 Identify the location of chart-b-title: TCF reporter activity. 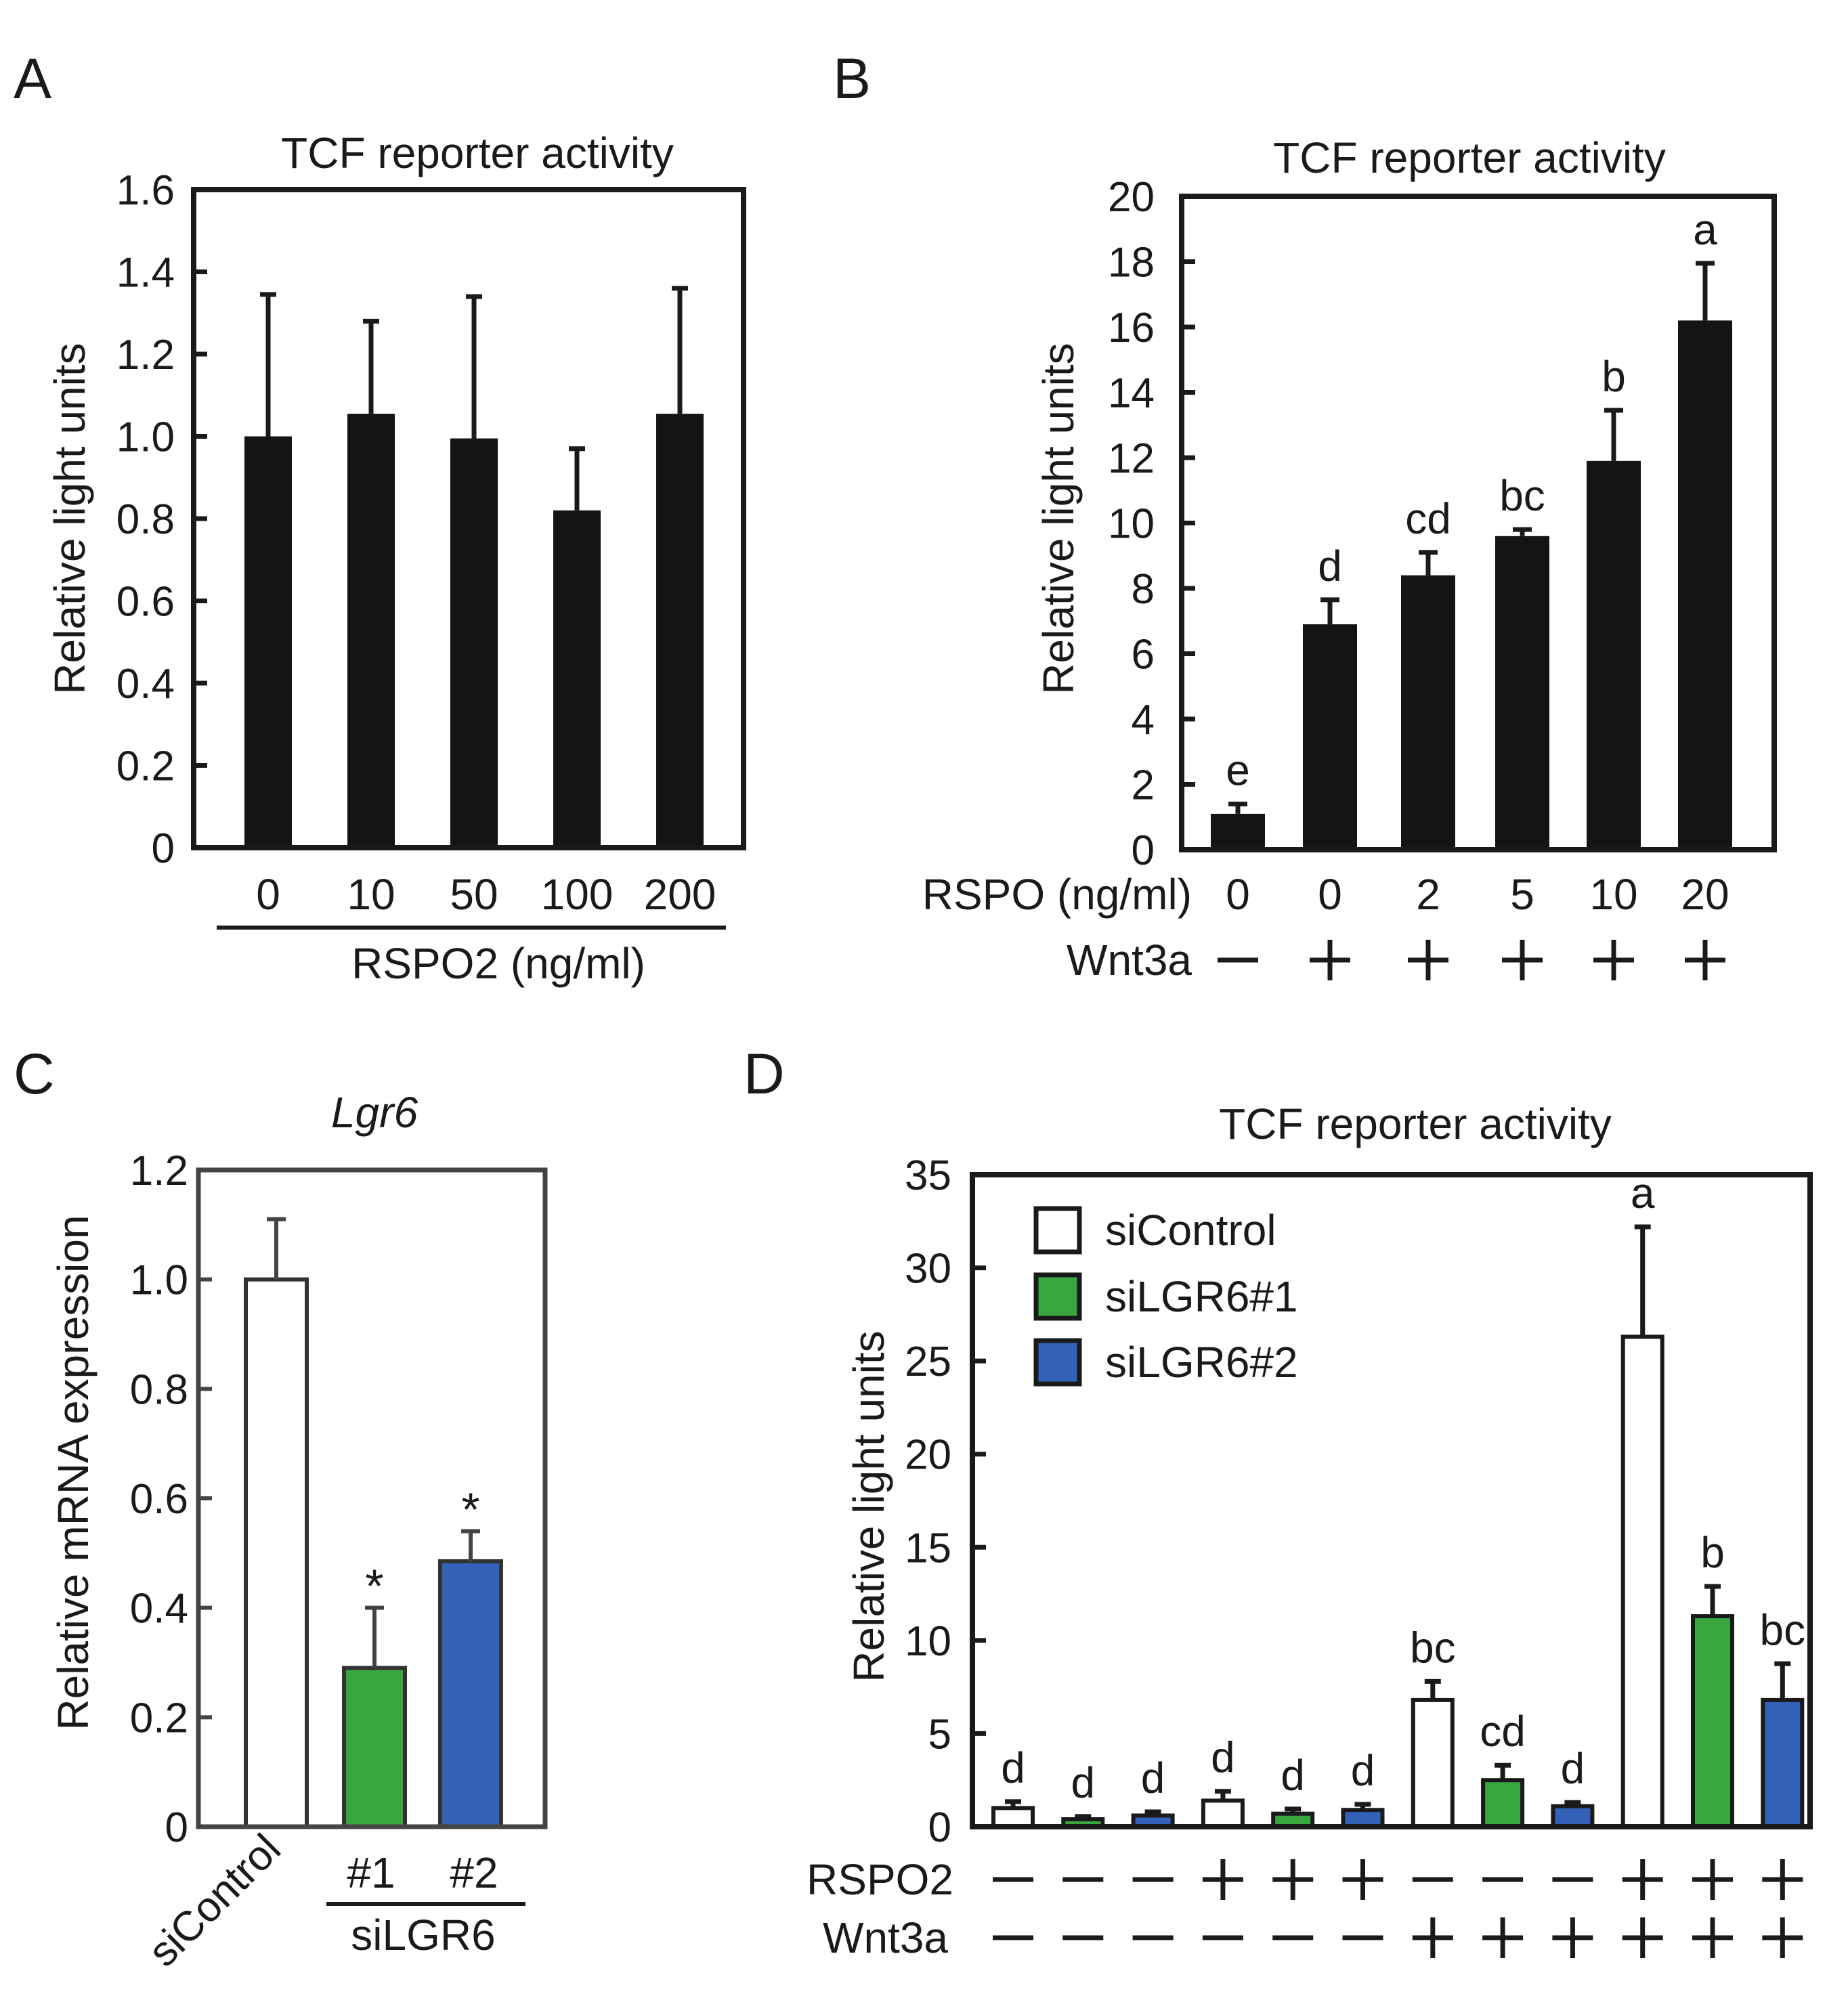
(1469, 157).